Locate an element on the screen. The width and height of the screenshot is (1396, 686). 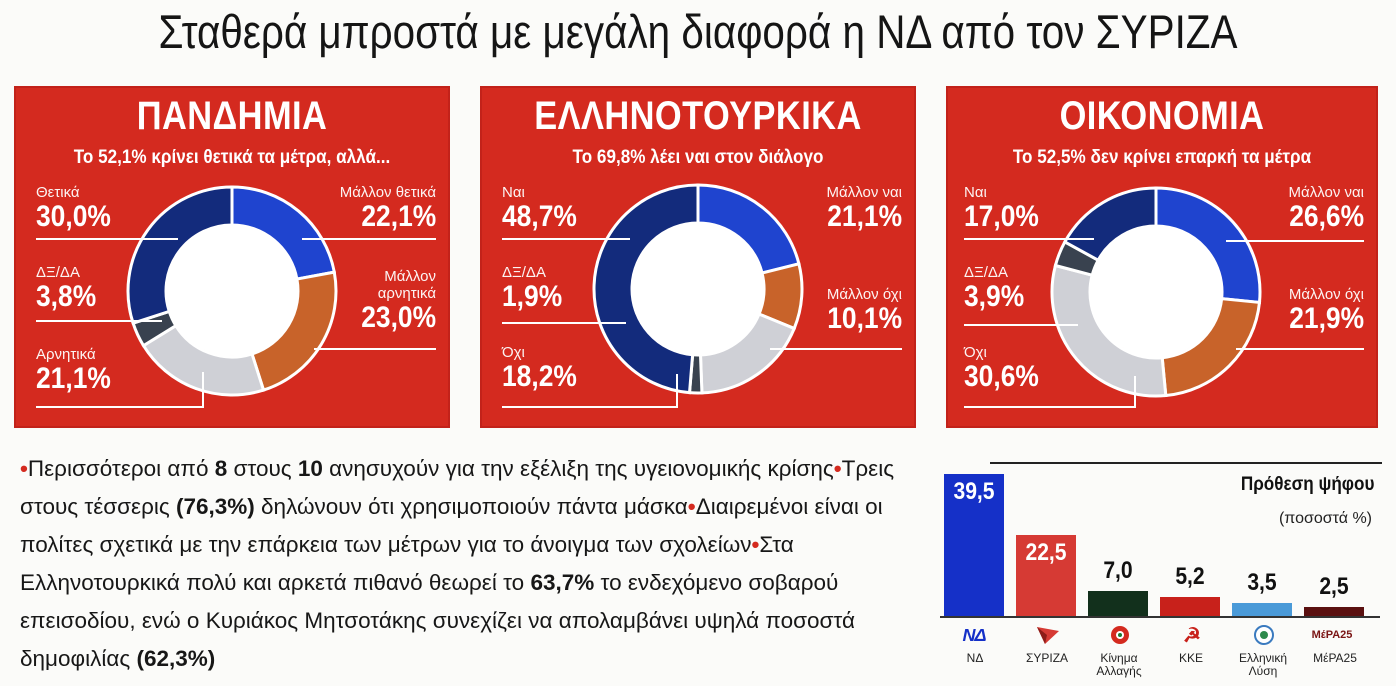
party-name: ΝΔ is located at coordinates (975, 658).